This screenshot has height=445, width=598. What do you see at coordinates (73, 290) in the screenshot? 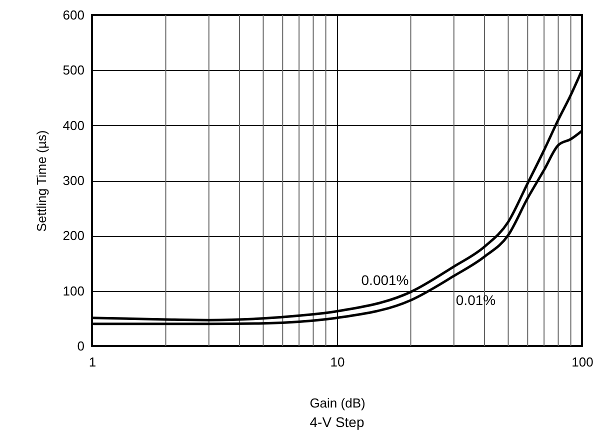
I see `y-tick-label: 100` at bounding box center [73, 290].